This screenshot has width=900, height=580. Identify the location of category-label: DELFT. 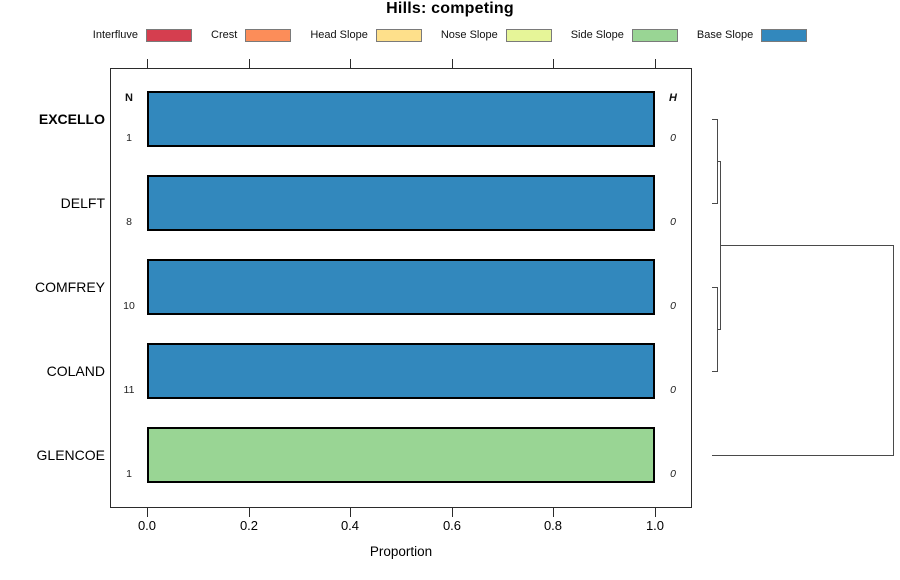
(82, 203).